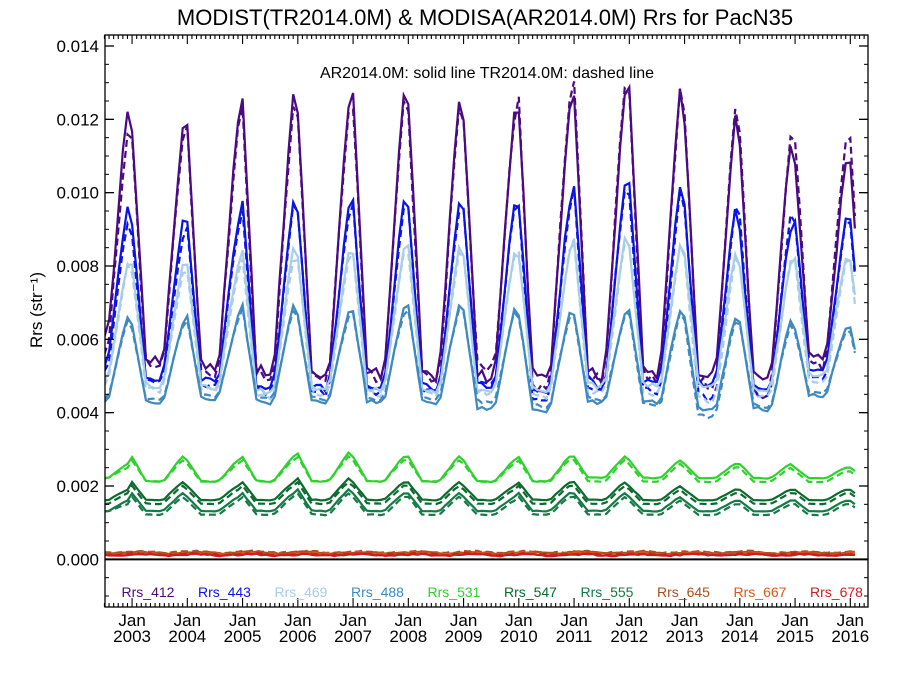 The height and width of the screenshot is (675, 900). I want to click on x-tick-year: 2016, so click(850, 636).